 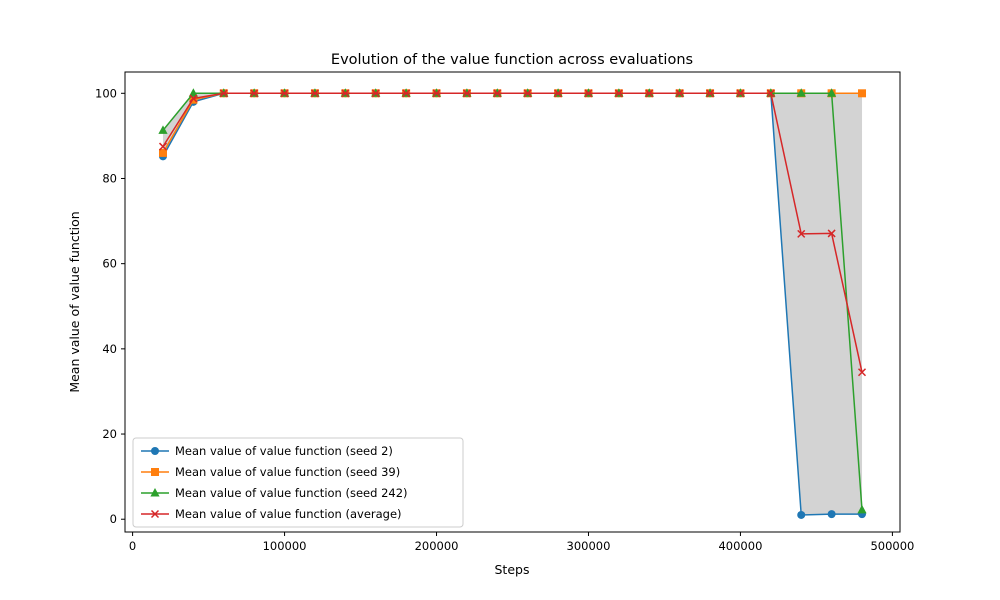 What do you see at coordinates (589, 546) in the screenshot?
I see `x-tick-label: 300000` at bounding box center [589, 546].